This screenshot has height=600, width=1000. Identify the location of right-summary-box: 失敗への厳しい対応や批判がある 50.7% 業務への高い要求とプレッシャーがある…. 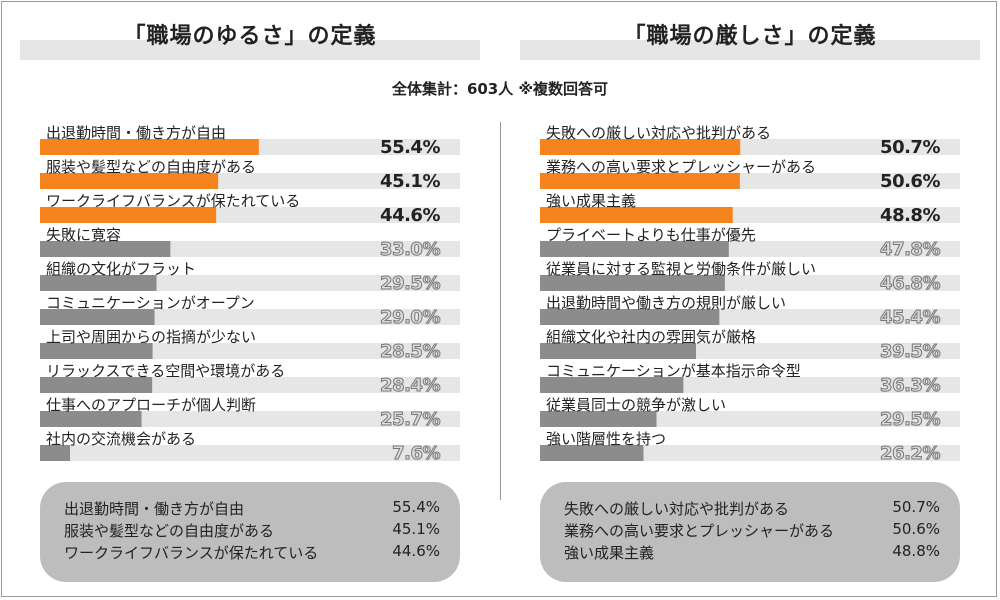
(750, 532).